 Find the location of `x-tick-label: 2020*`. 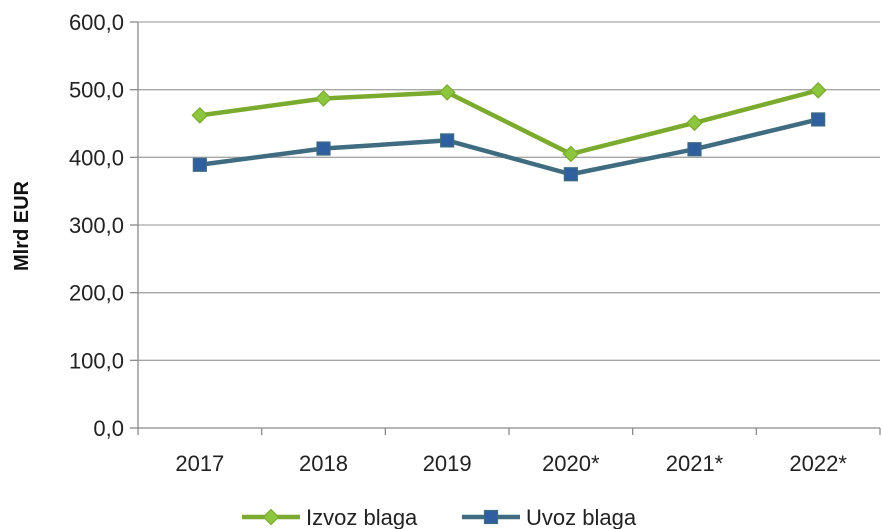

x-tick-label: 2020* is located at coordinates (571, 463).